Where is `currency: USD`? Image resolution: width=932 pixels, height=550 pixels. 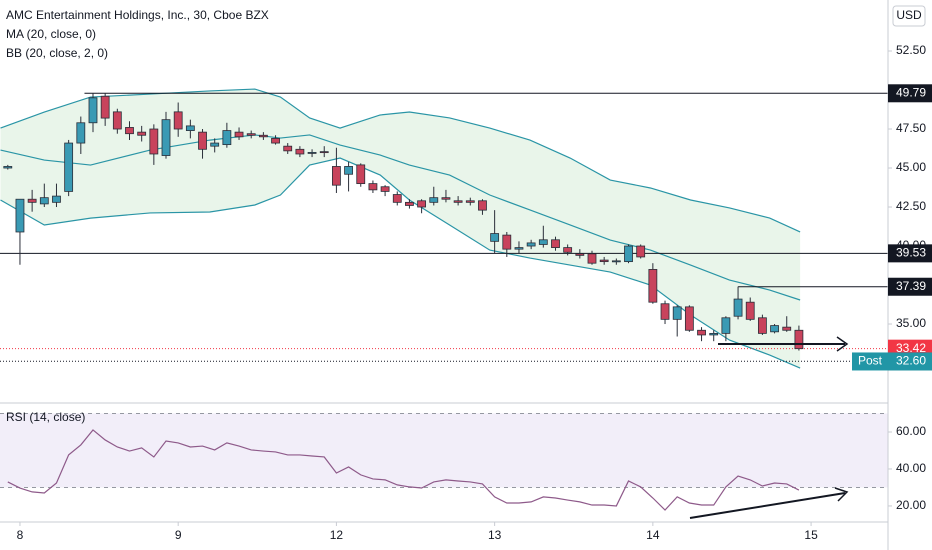
currency: USD is located at coordinates (909, 15).